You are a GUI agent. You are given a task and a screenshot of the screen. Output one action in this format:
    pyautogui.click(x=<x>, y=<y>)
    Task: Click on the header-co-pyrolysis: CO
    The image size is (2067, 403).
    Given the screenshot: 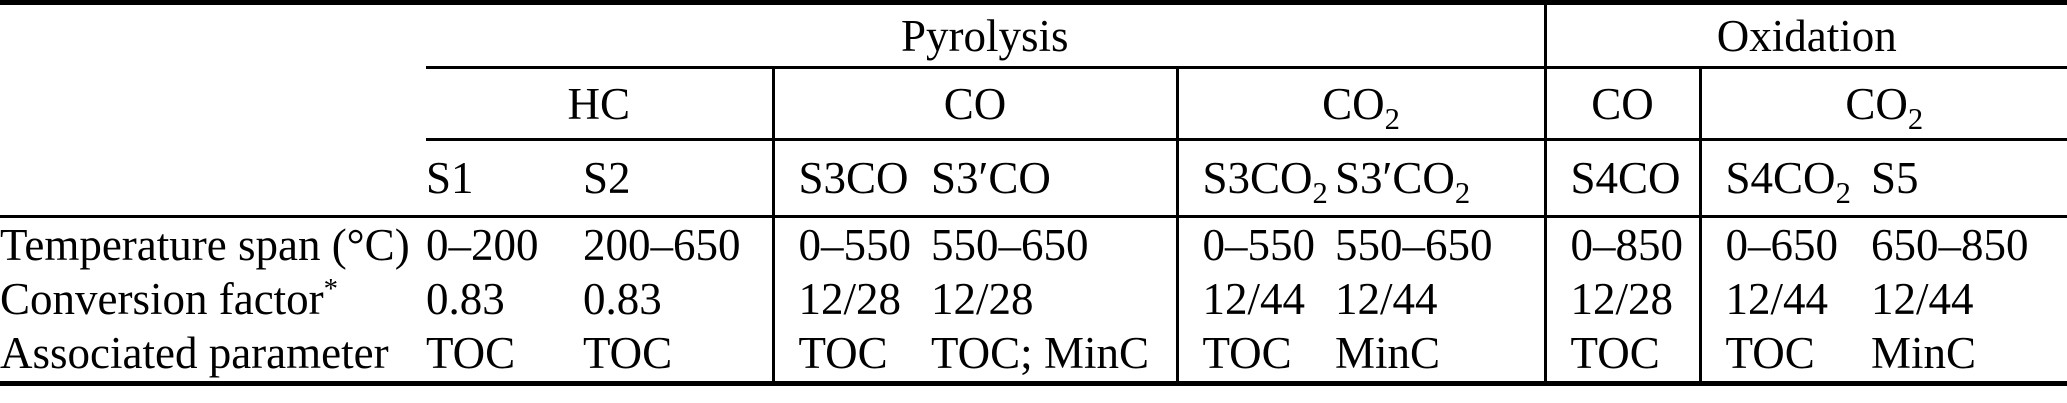 What is the action you would take?
    pyautogui.click(x=974, y=104)
    